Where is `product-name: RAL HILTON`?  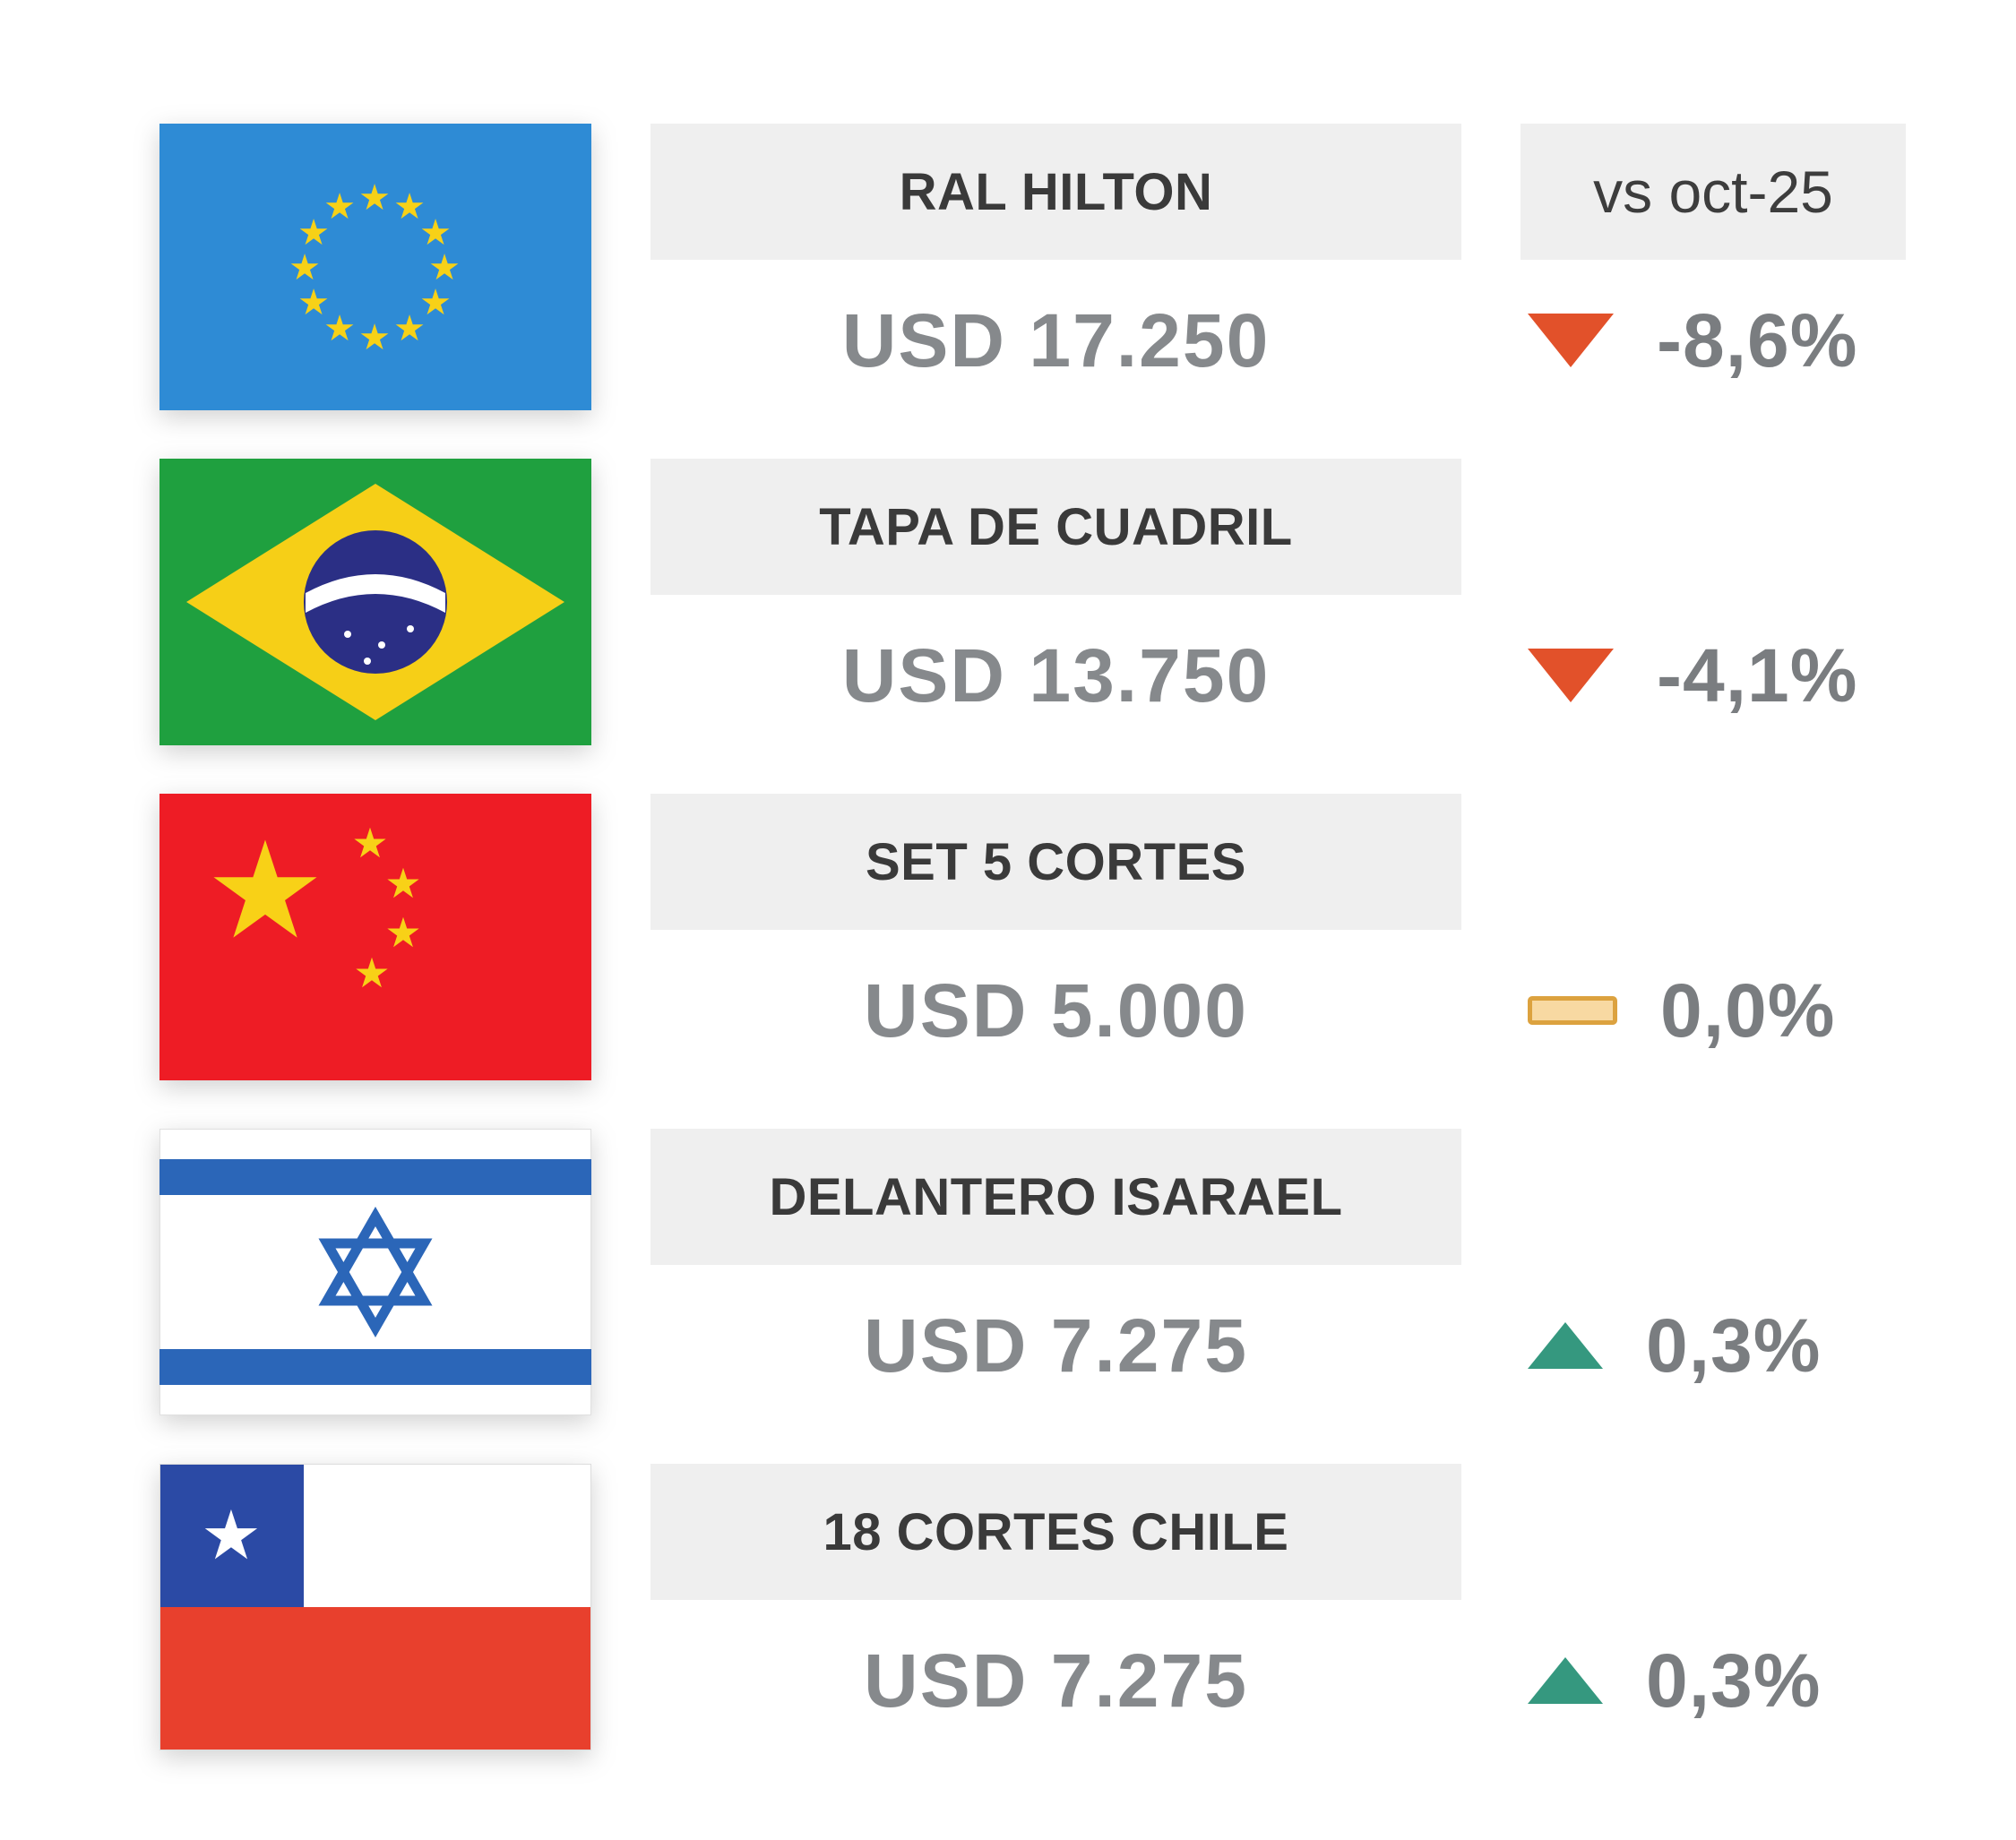 product-name: RAL HILTON is located at coordinates (1056, 192).